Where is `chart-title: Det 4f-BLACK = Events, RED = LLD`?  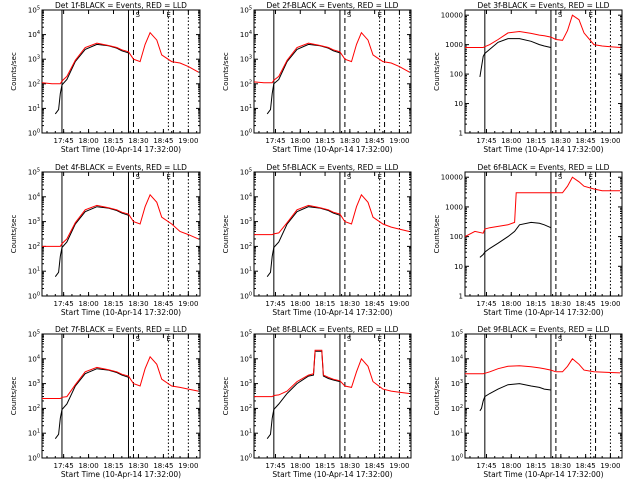 chart-title: Det 4f-BLACK = Events, RED = LLD is located at coordinates (121, 167).